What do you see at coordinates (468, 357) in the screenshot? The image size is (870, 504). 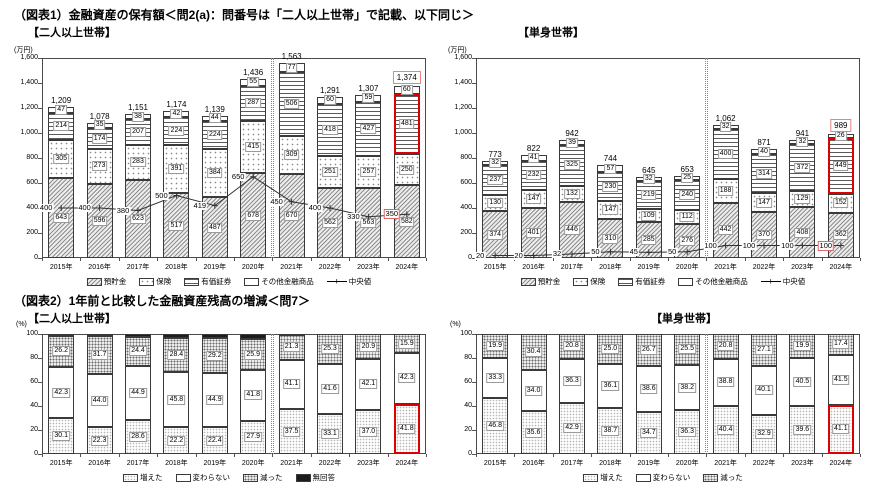 I see `y-axis-tick-label: 80` at bounding box center [468, 357].